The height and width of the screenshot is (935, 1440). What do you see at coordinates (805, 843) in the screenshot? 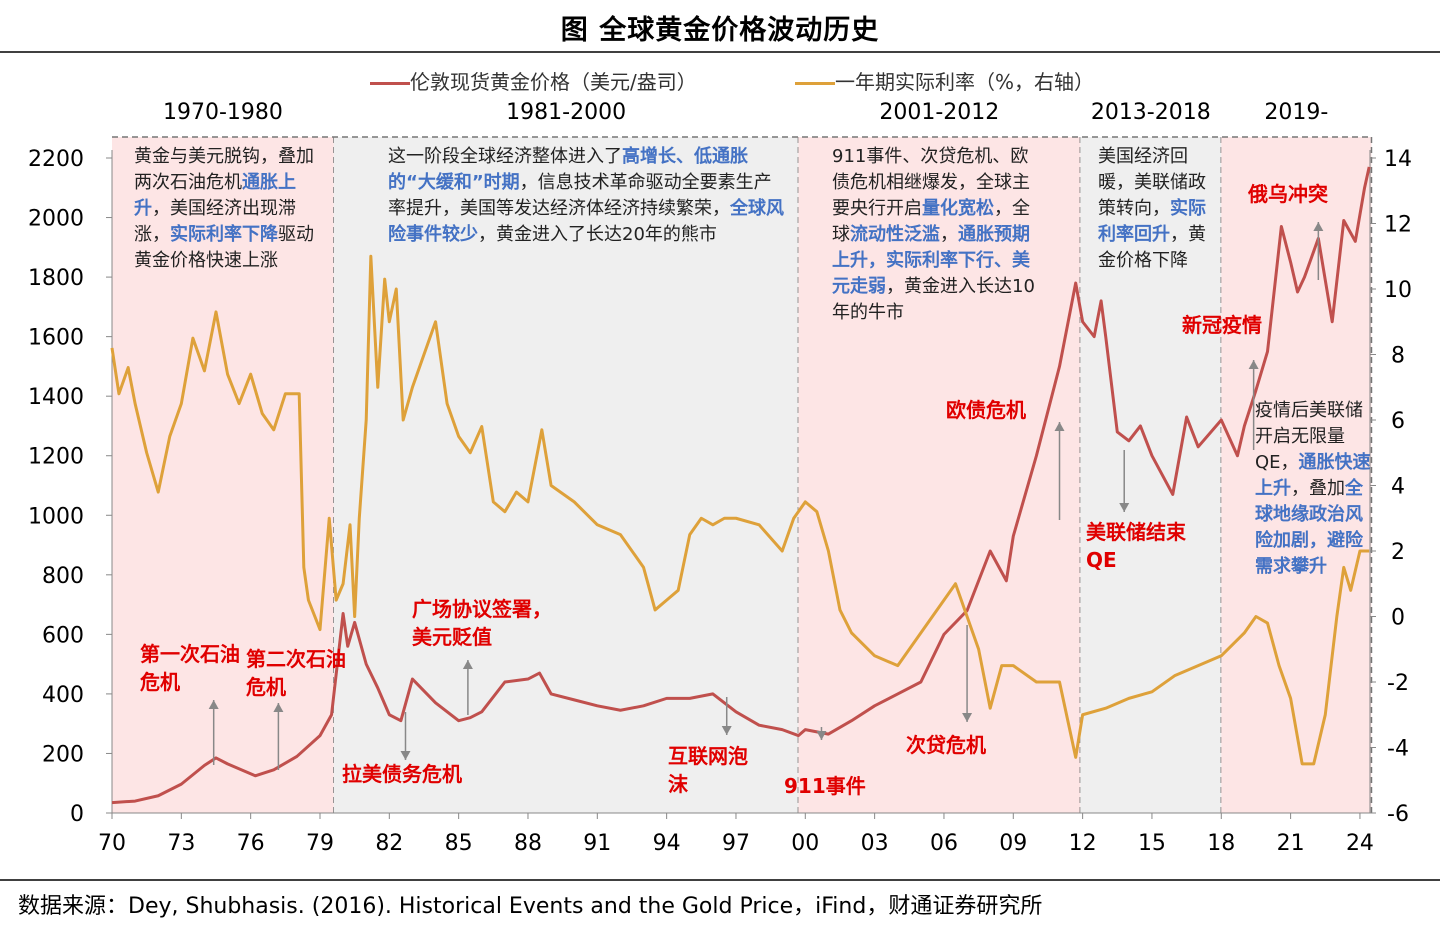
I see `x-tick-label: 00` at bounding box center [805, 843].